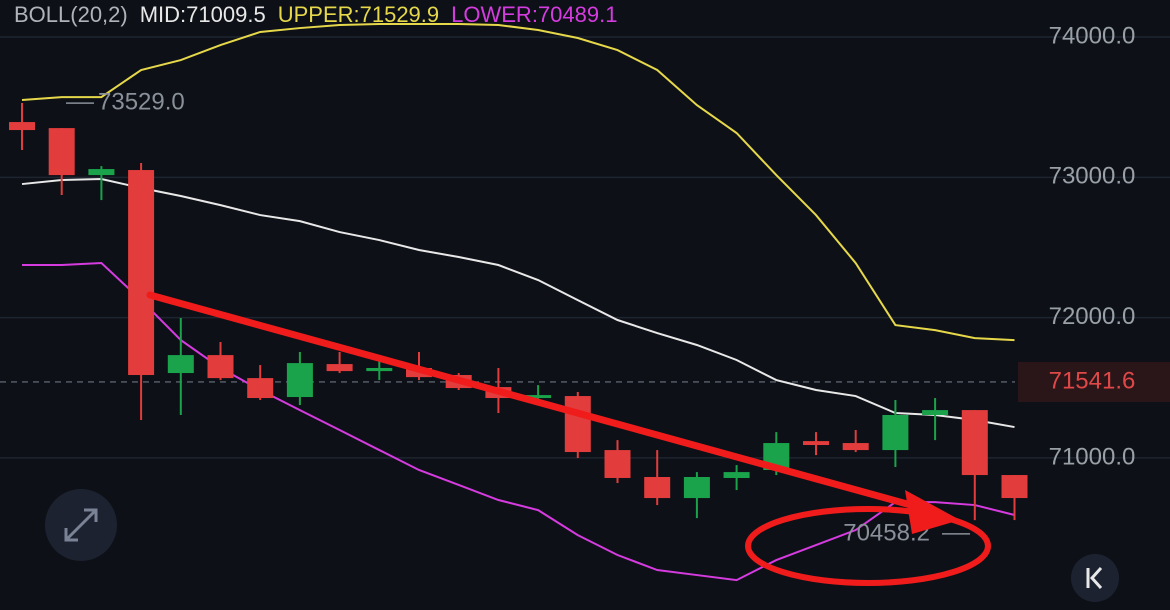 Image resolution: width=1170 pixels, height=610 pixels. Describe the element at coordinates (534, 14) in the screenshot. I see `legend-entry: LOWER:70489.1` at that location.